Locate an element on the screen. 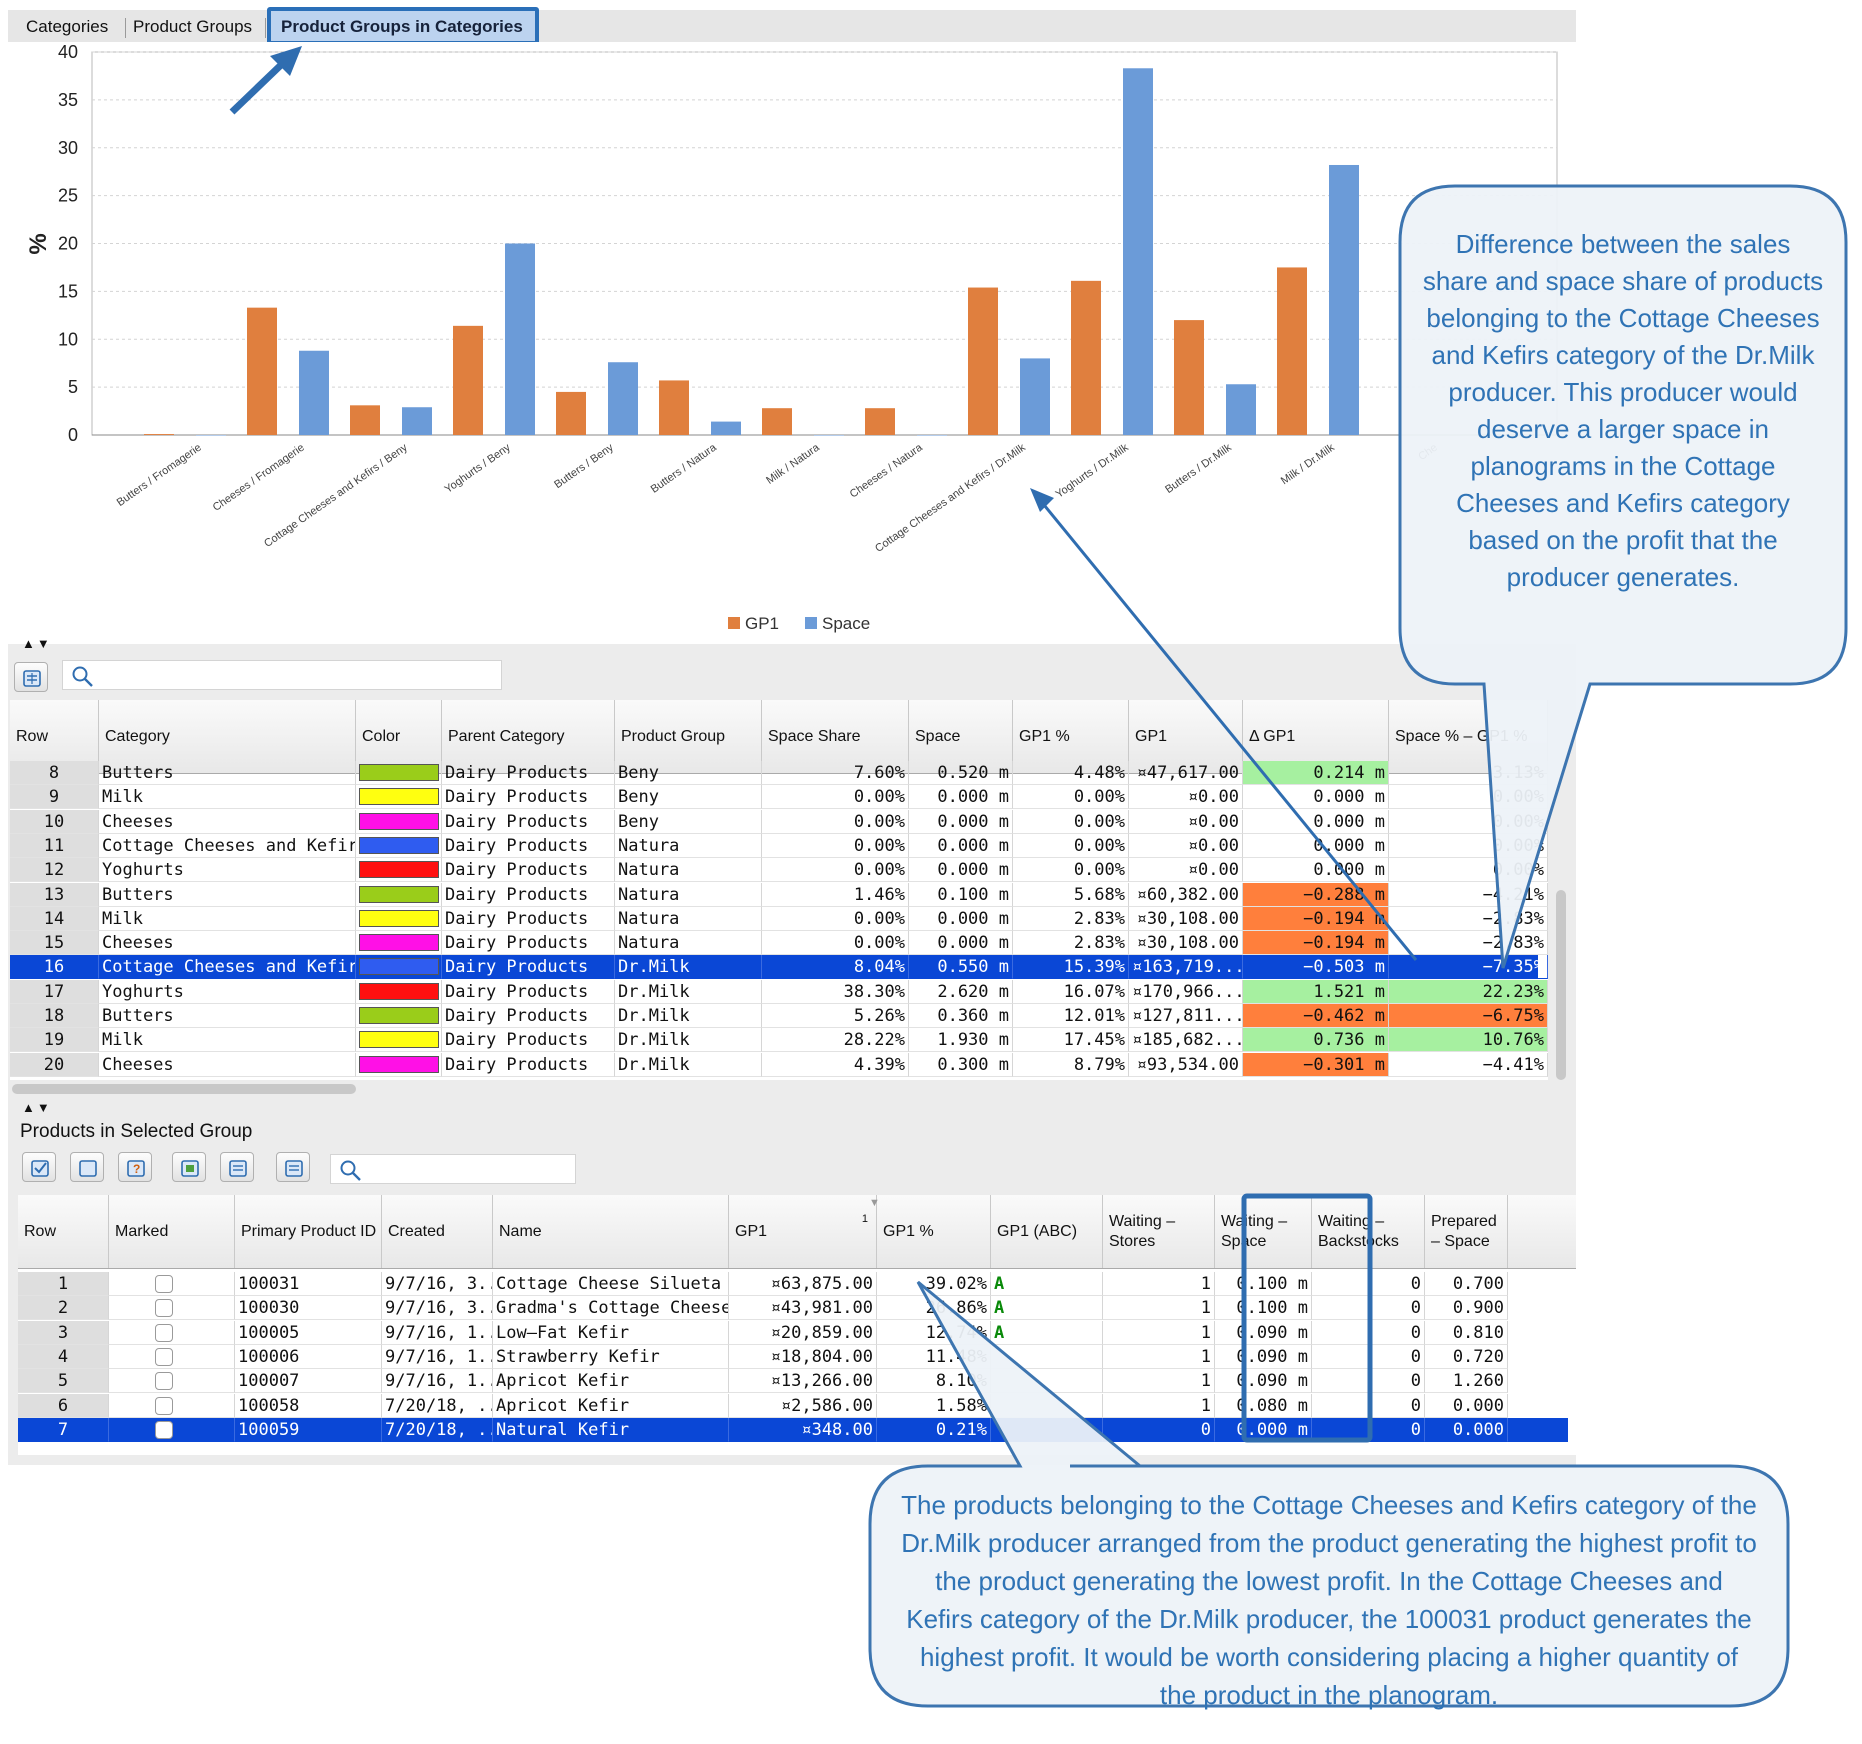  row-number: 18 is located at coordinates (54, 1016).